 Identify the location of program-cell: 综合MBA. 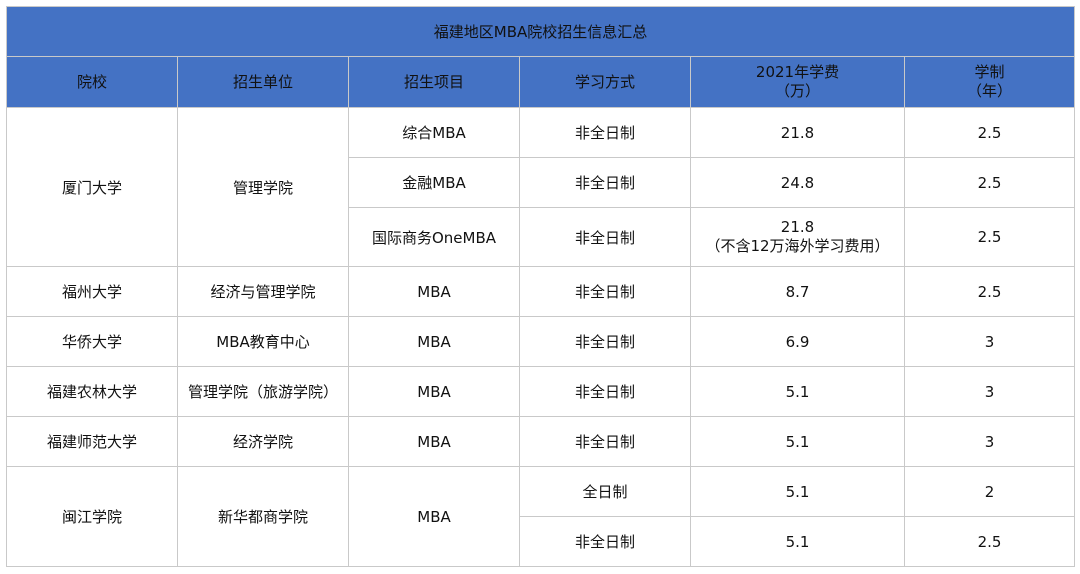
(434, 132).